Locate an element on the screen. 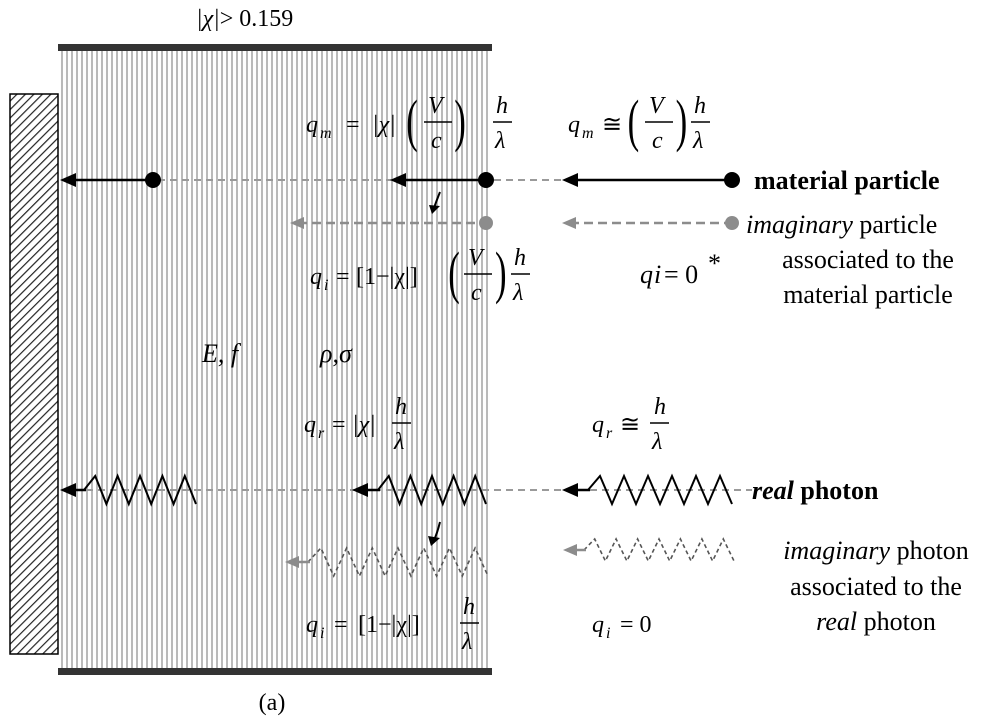 This screenshot has height=724, width=996. label-rho-sigma: ρ,σ is located at coordinates (336, 353).